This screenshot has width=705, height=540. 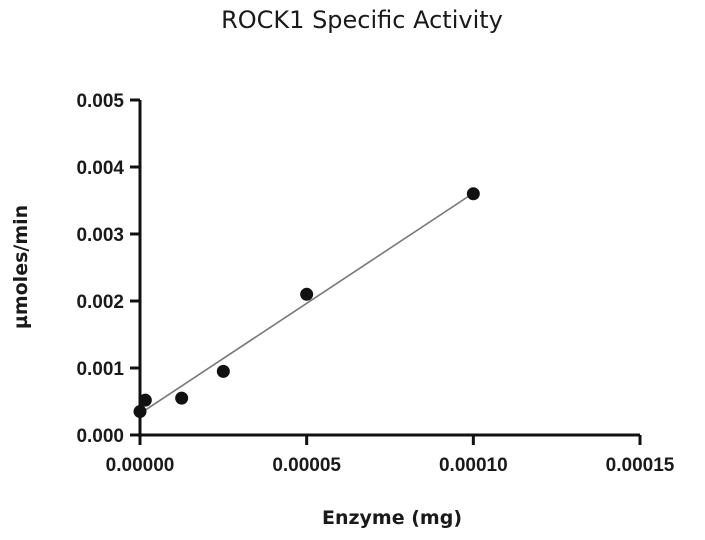 What do you see at coordinates (100, 436) in the screenshot?
I see `y-tick-label: 0.000` at bounding box center [100, 436].